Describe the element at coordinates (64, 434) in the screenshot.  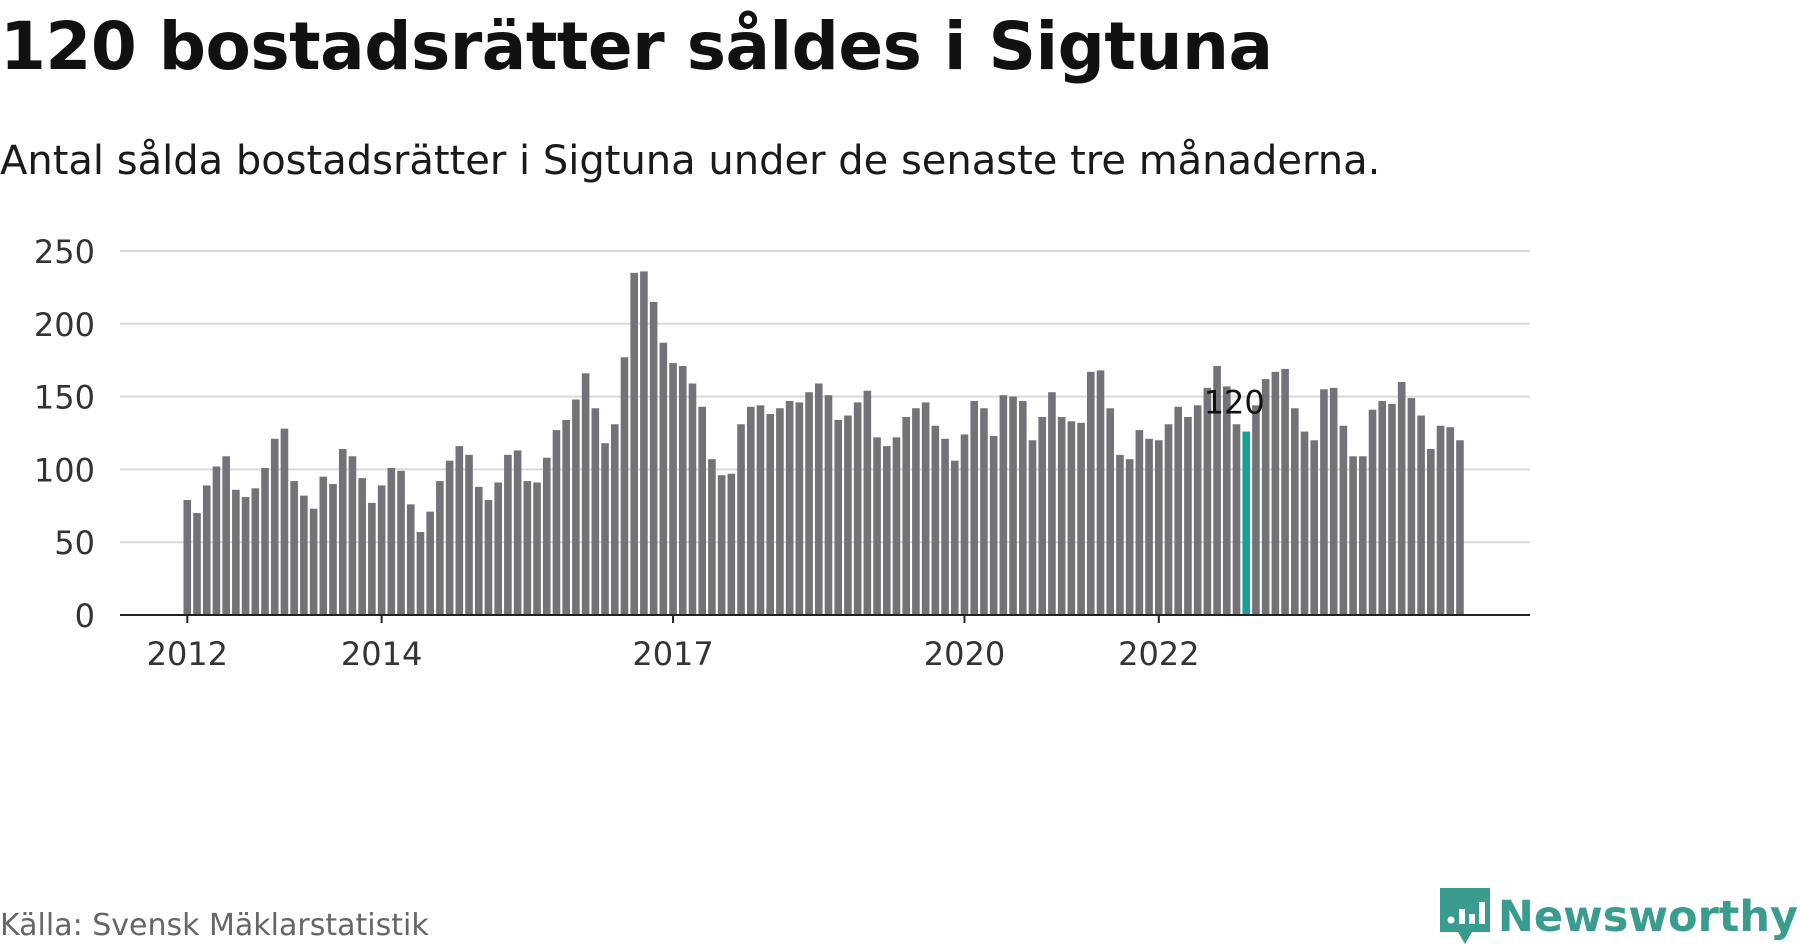
I see `y-axis-tick-labels: 0 50 100 150 200 250` at that location.